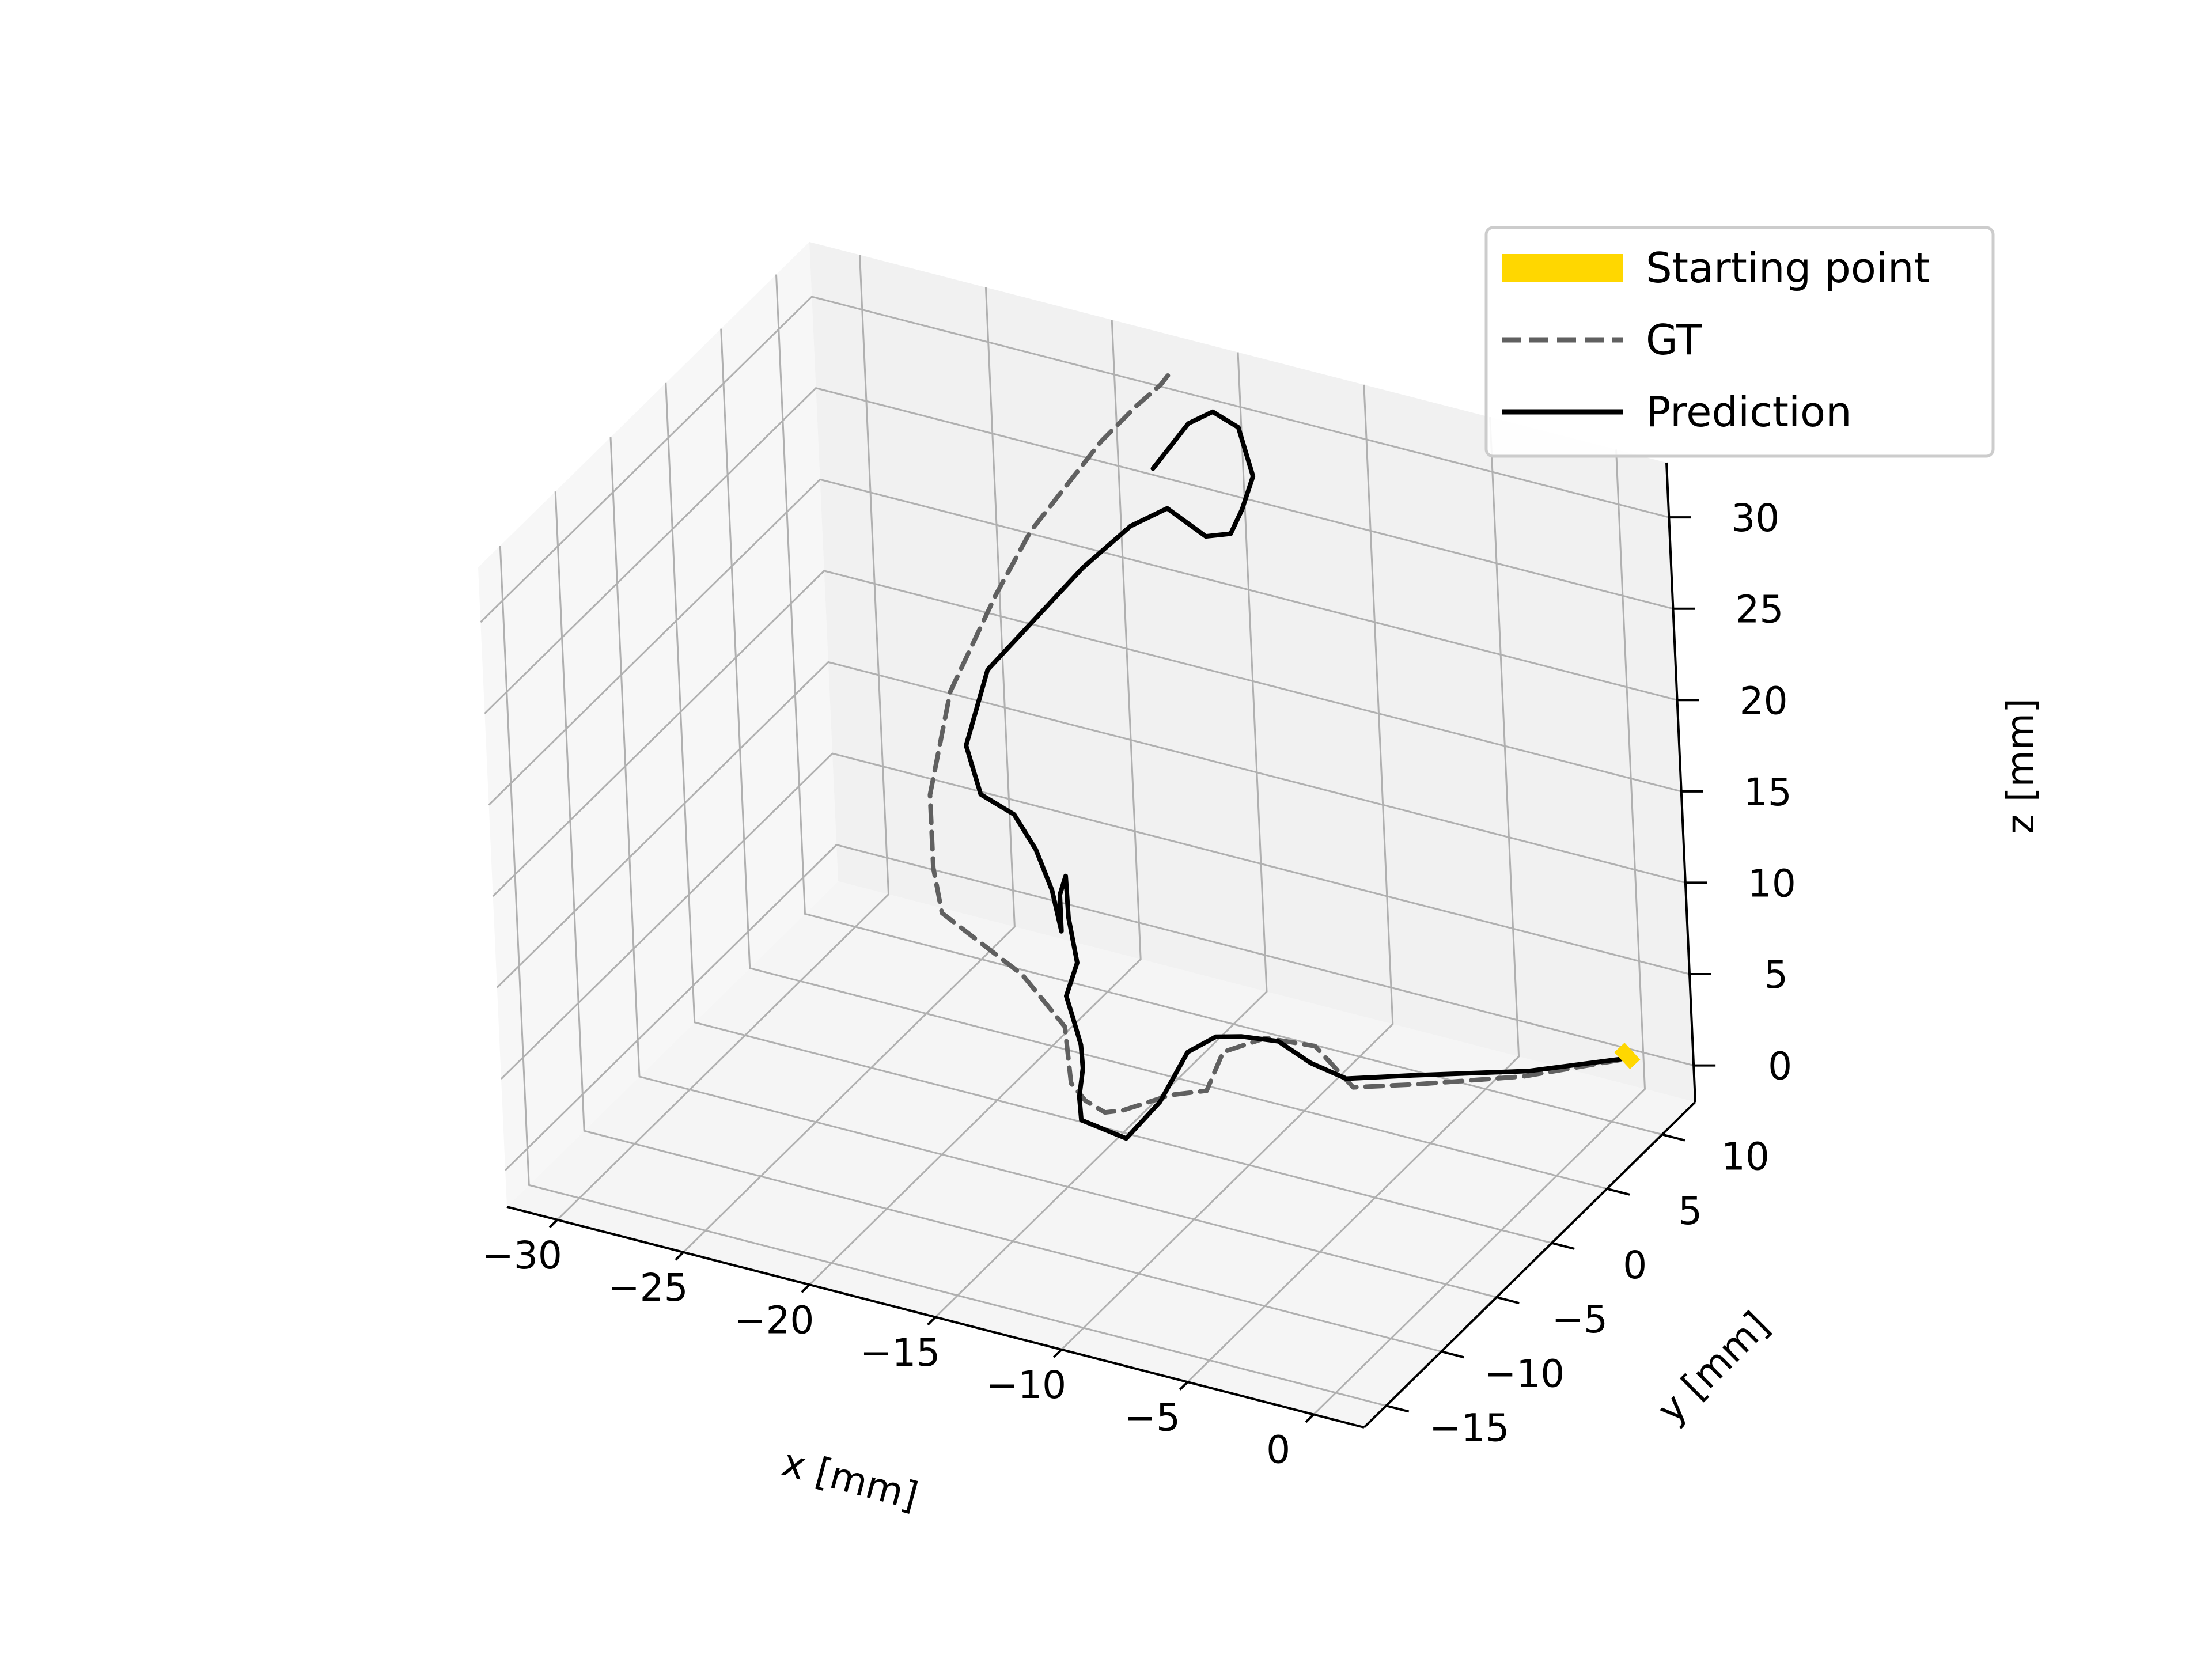 This screenshot has height=1659, width=2212. Describe the element at coordinates (1674, 340) in the screenshot. I see `legend-label-gt: GT` at that location.